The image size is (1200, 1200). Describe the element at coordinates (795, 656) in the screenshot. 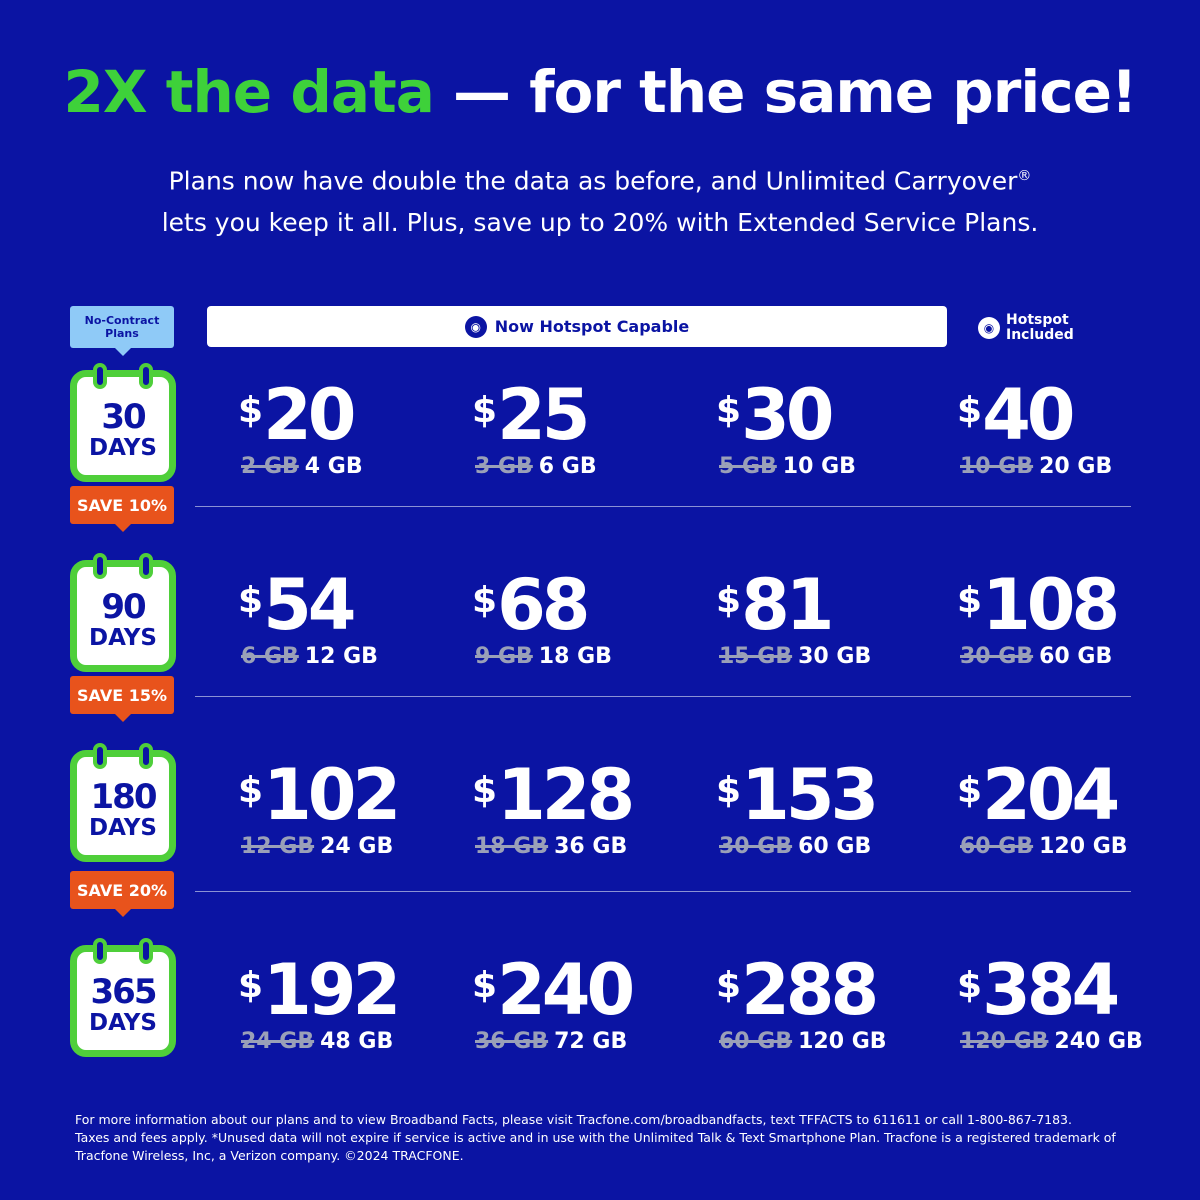

I see `plan-data: 15 GB 30 GB` at that location.